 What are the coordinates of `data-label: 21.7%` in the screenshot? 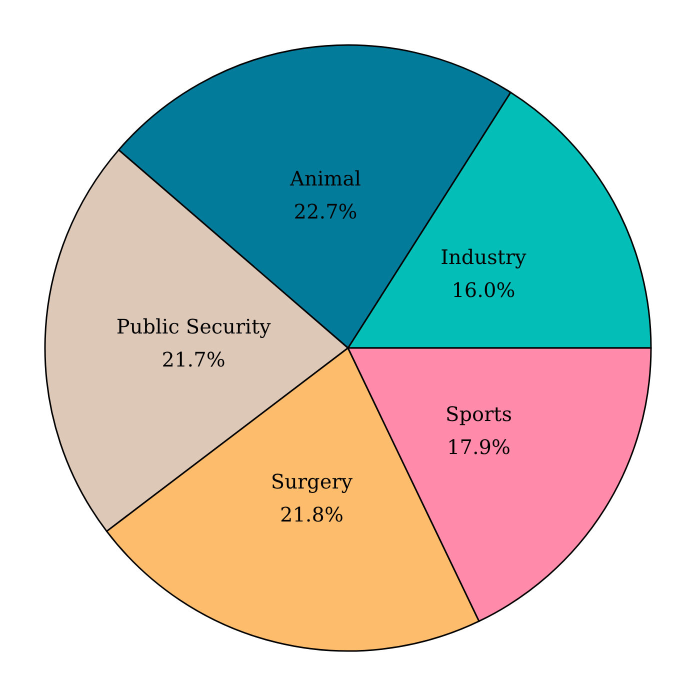 It's located at (194, 360).